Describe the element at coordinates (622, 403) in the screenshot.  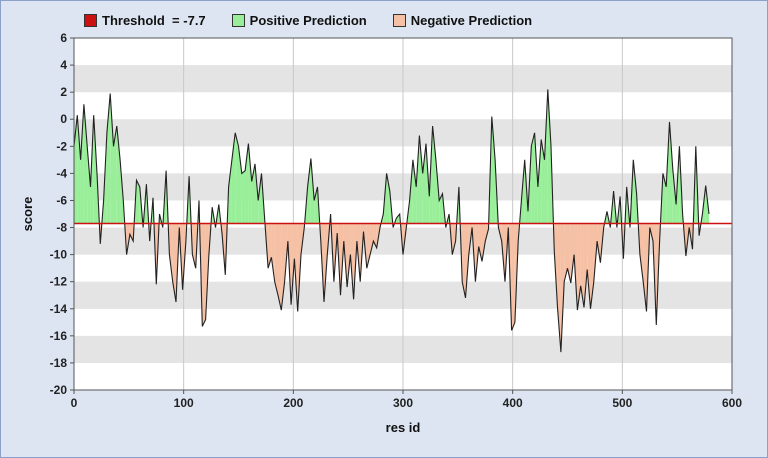
I see `x-tick-label: 500` at that location.